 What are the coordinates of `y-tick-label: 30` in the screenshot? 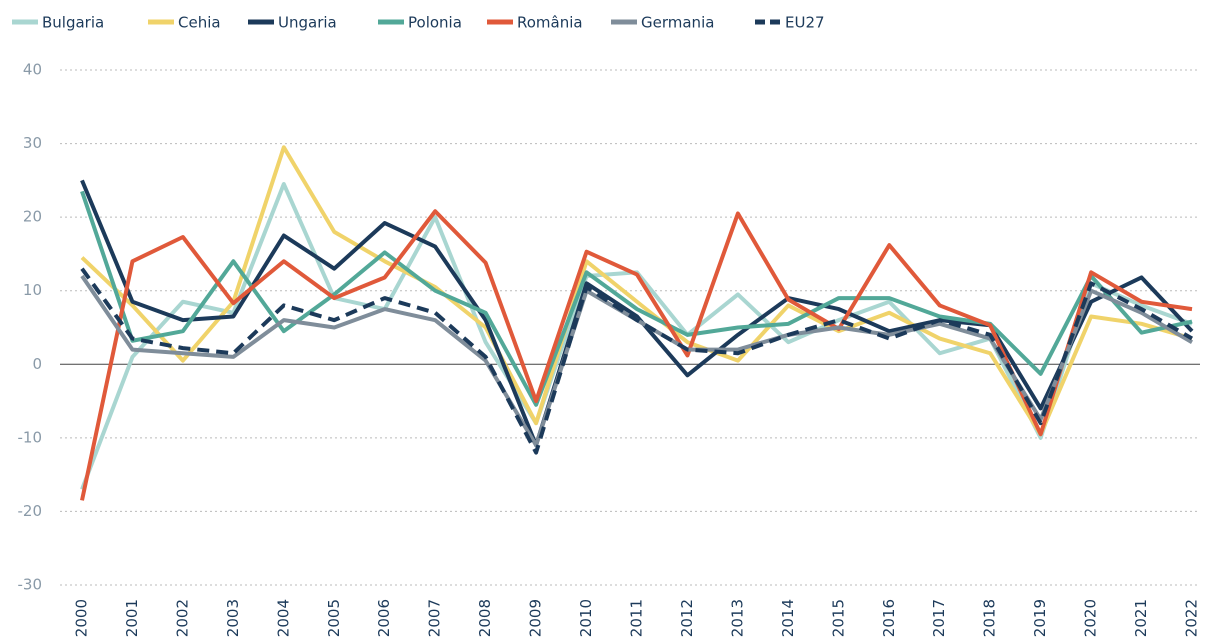 It's located at (32, 143).